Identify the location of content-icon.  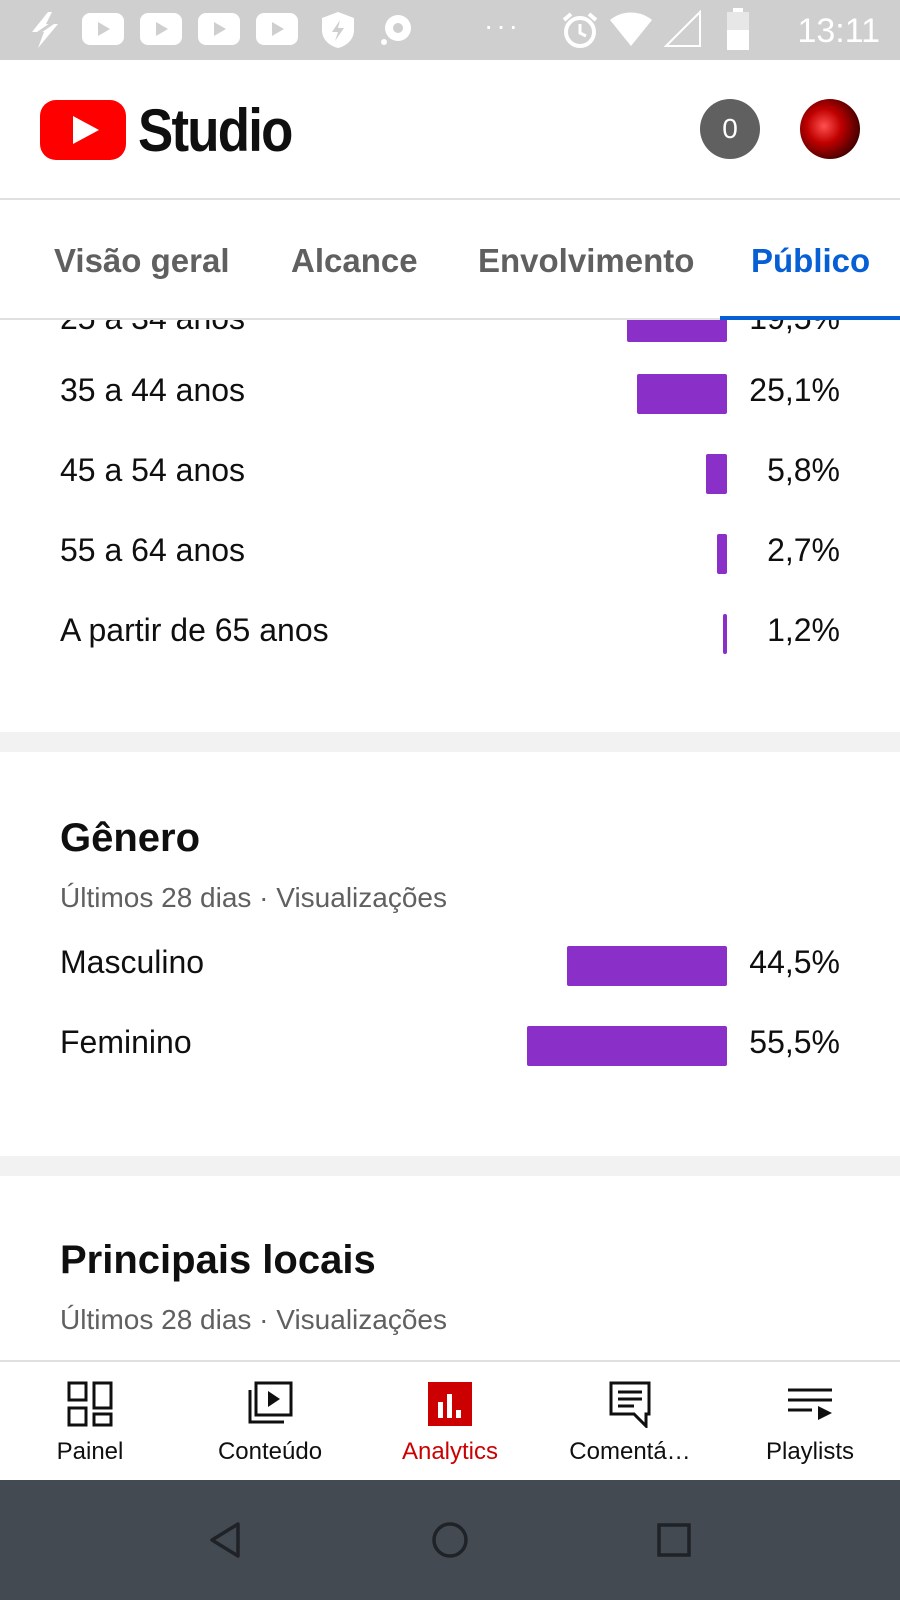
(270, 1402).